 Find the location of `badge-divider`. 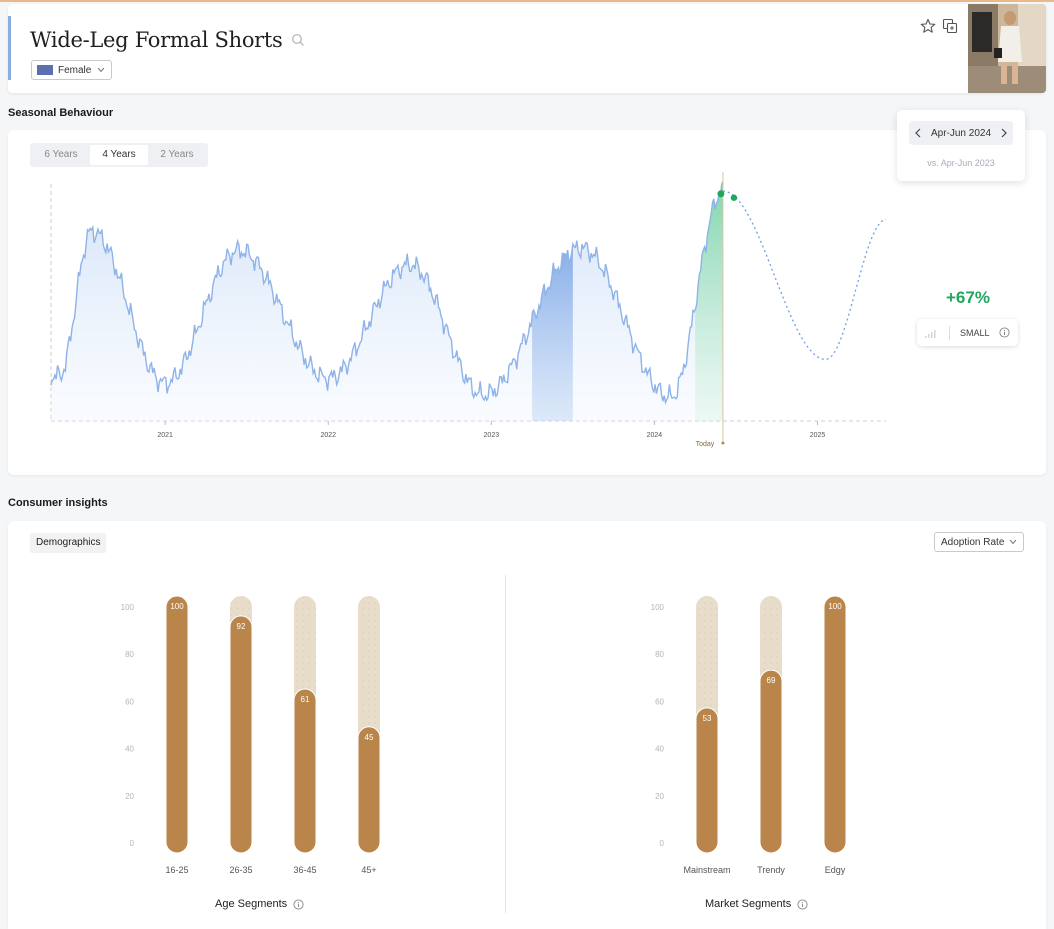

badge-divider is located at coordinates (949, 332).